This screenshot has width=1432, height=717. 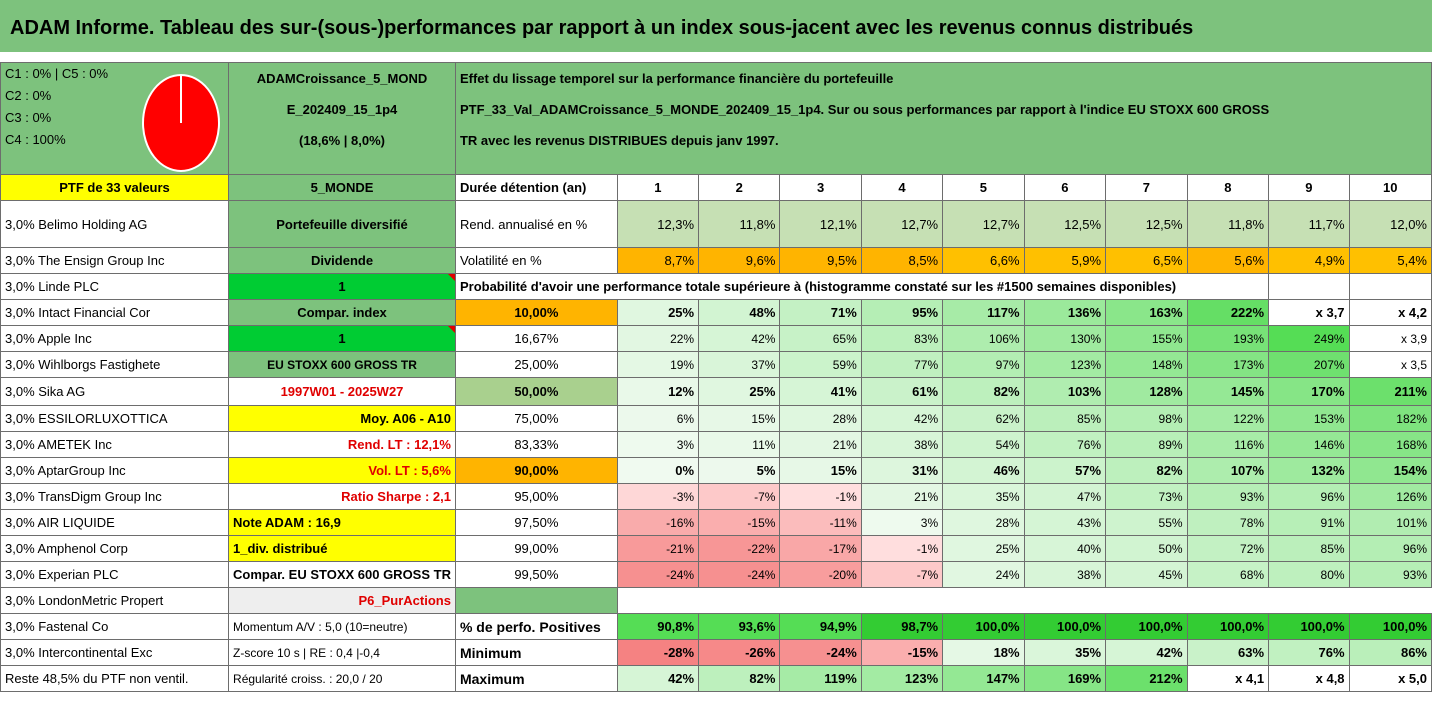 I want to click on holding-name: 3,0% Amphenol Corp, so click(x=115, y=548).